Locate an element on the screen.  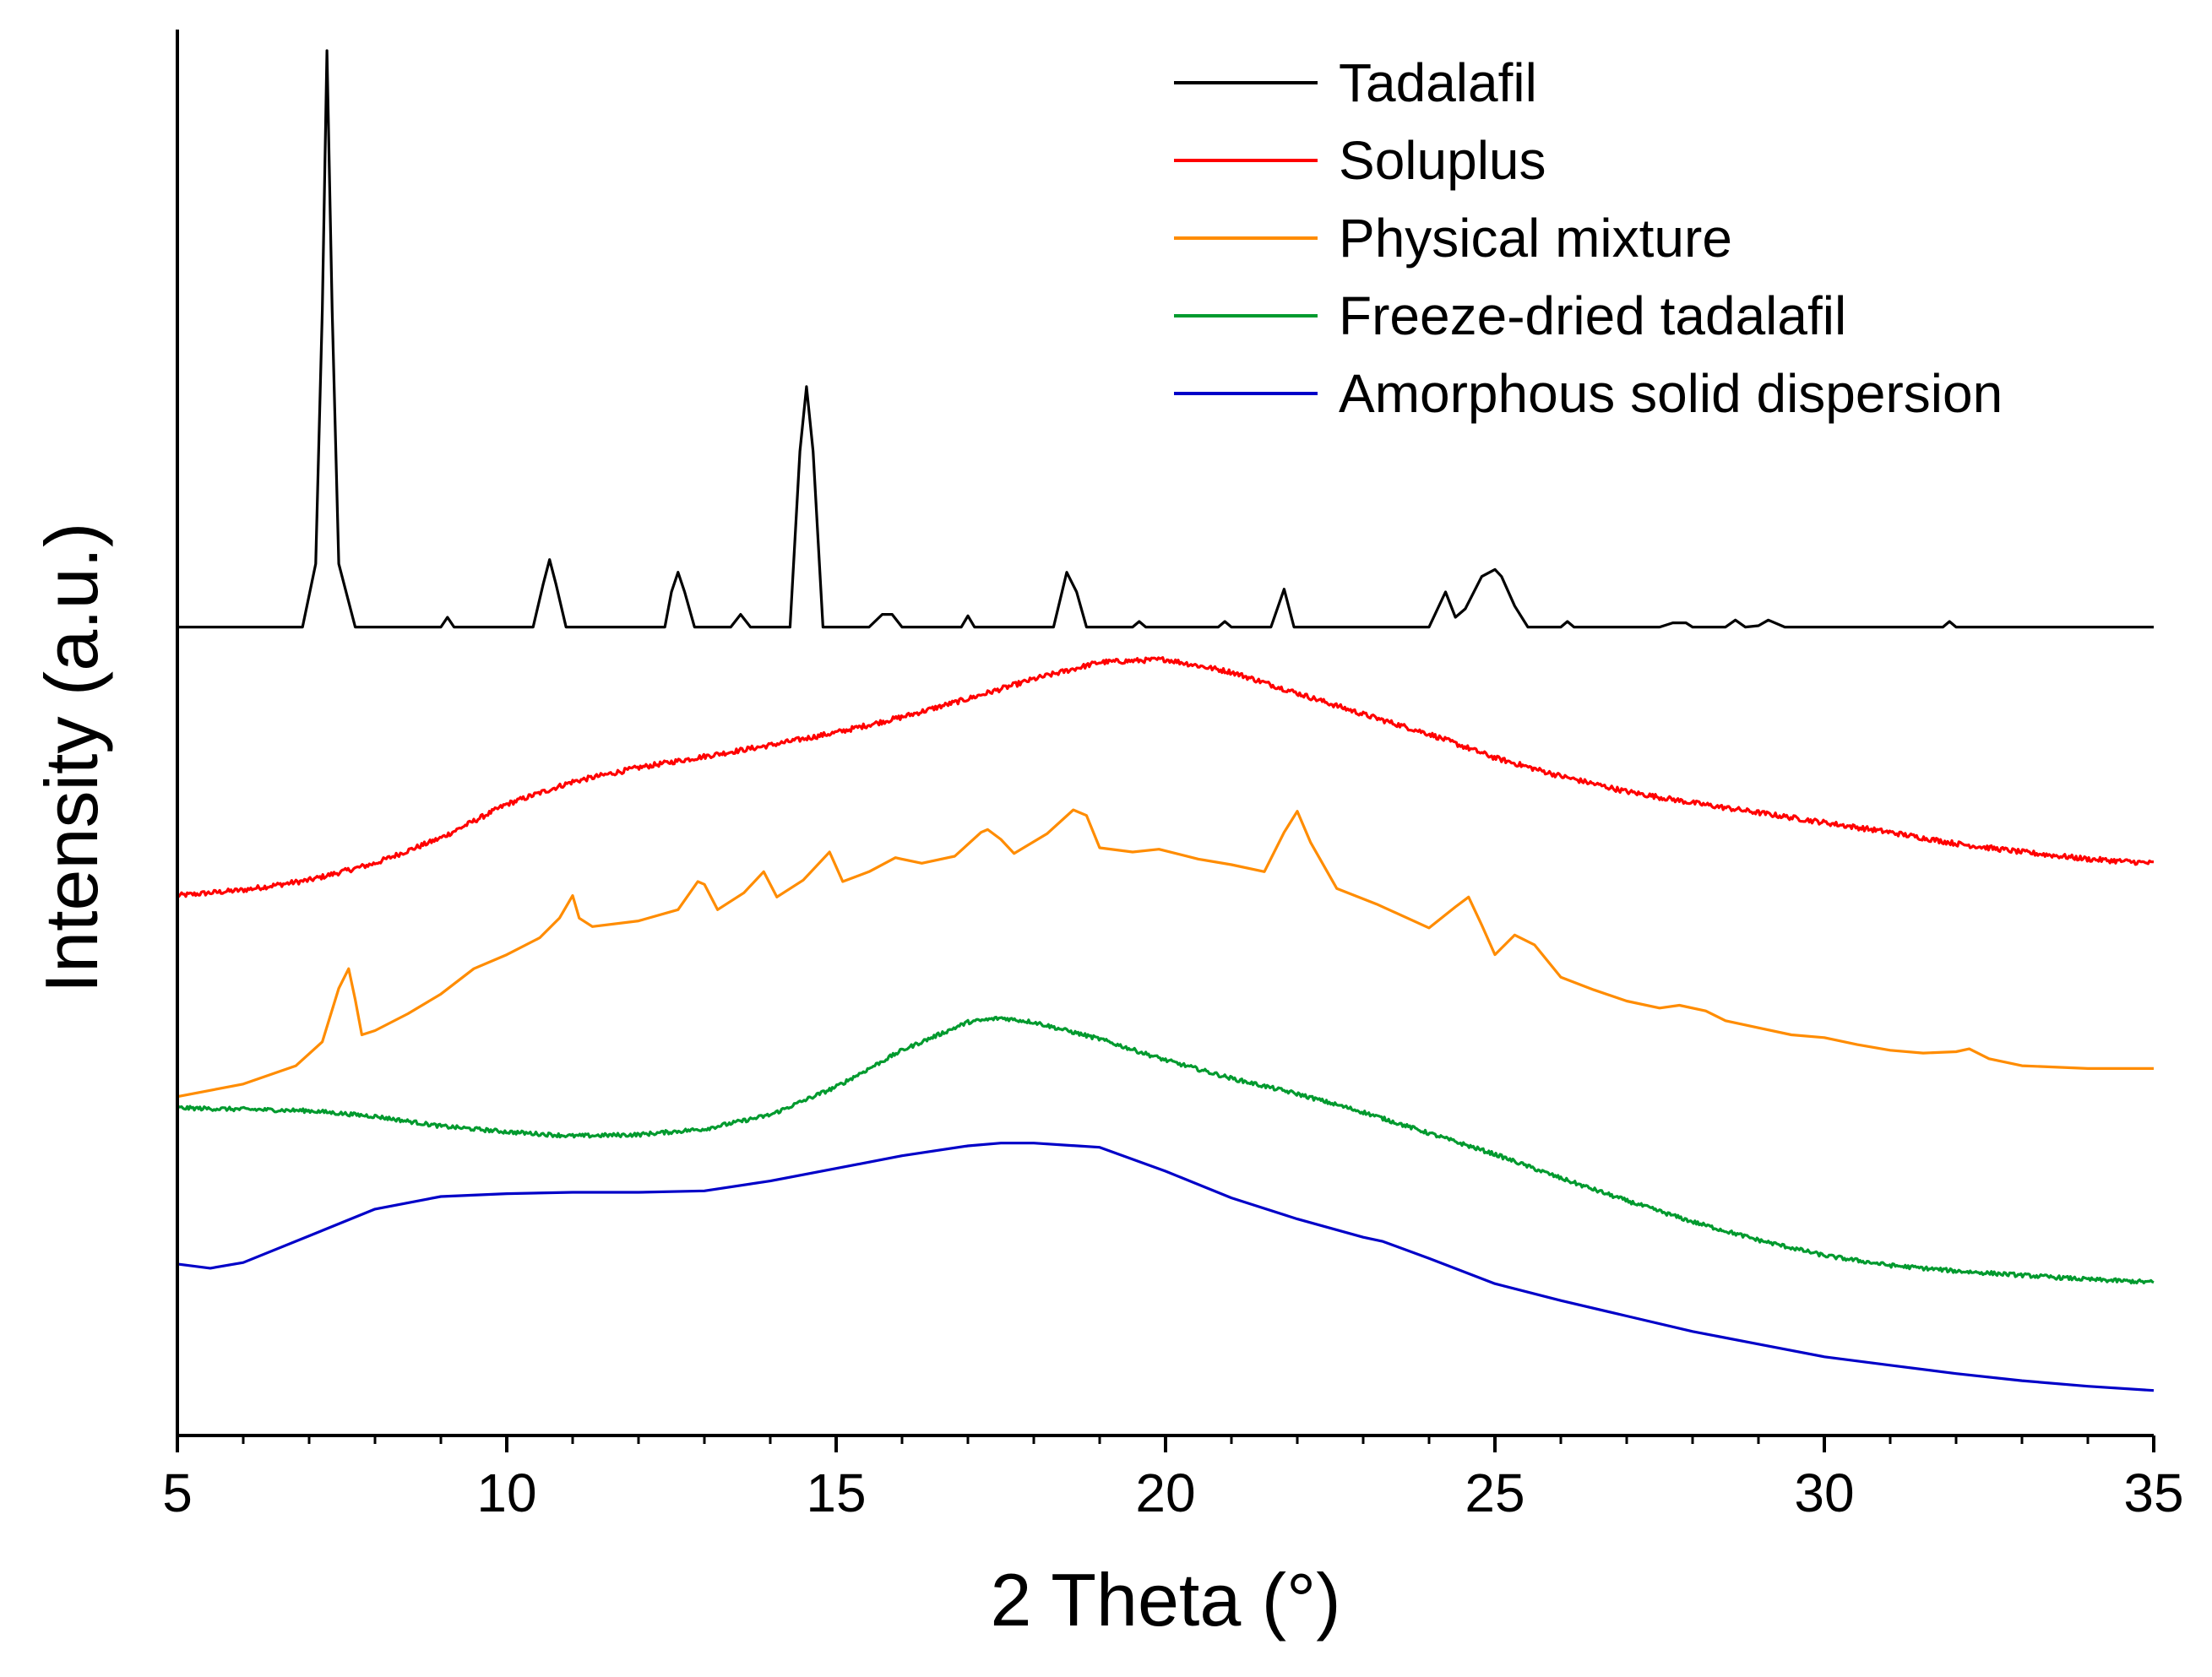
x-axis-title: 2 Theta (°) is located at coordinates (1165, 1600).